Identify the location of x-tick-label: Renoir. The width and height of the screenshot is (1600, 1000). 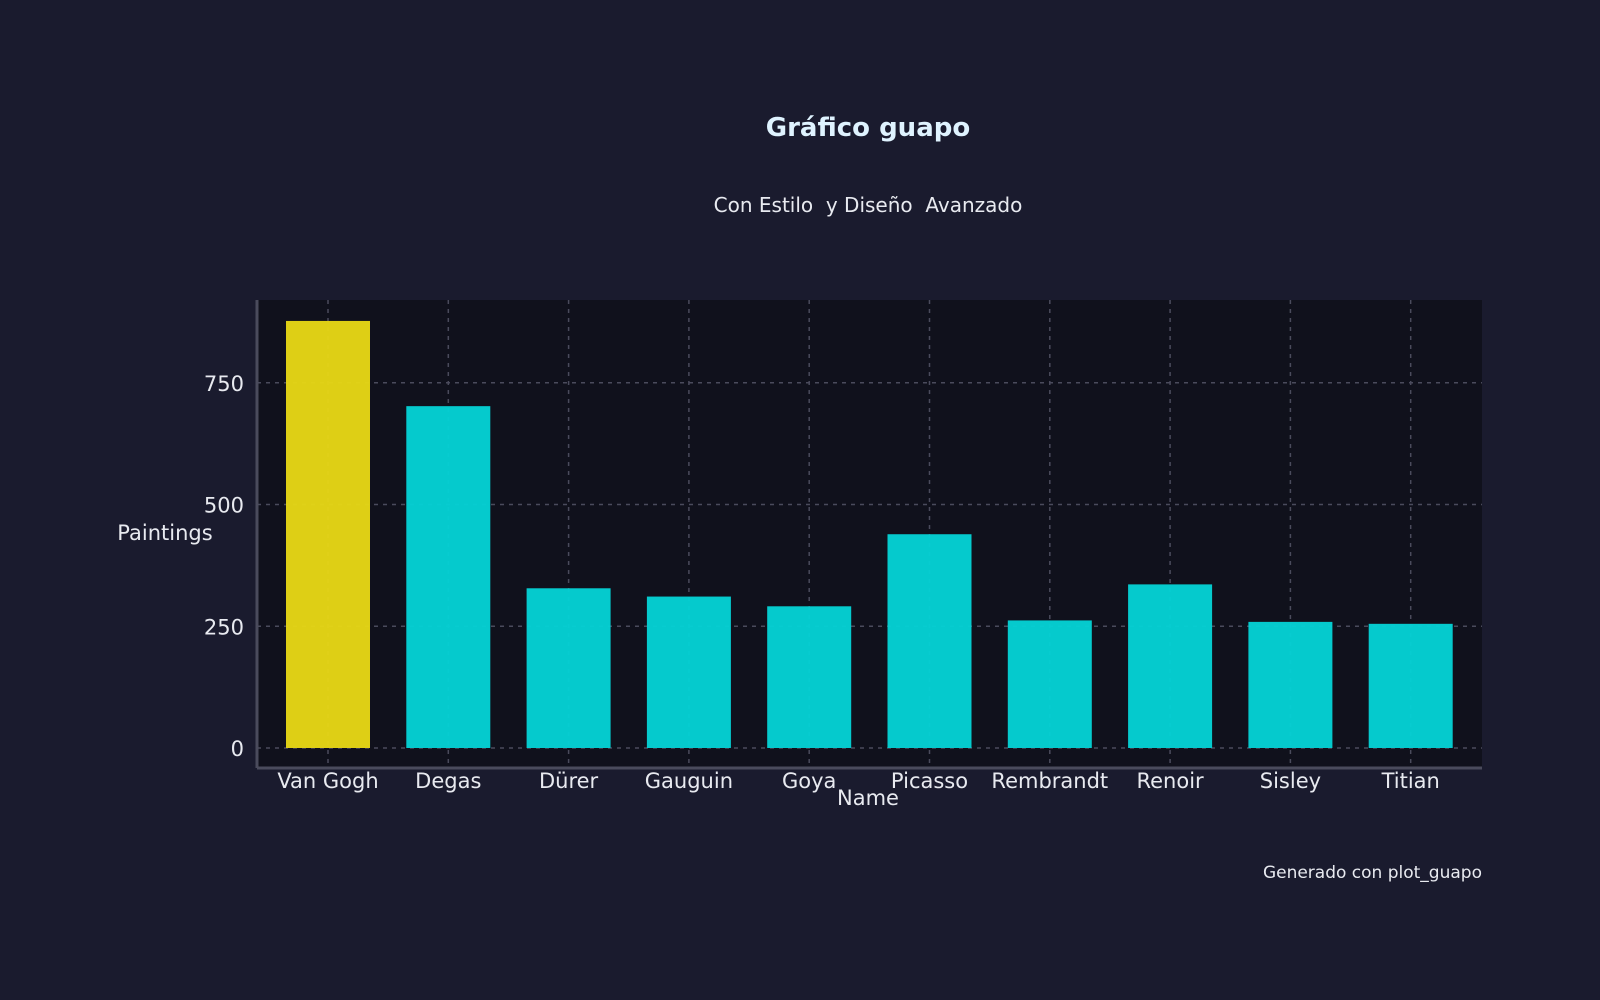
(1170, 781).